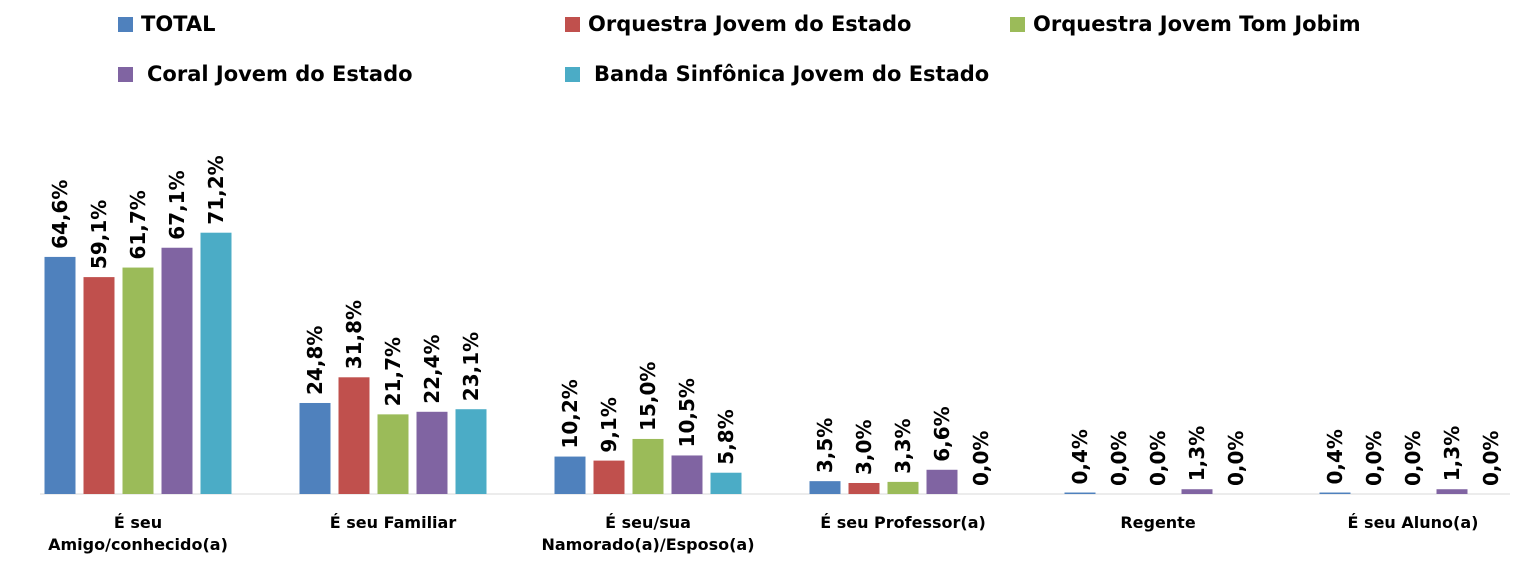 The height and width of the screenshot is (568, 1522). I want to click on data-label: 64,6%, so click(60, 214).